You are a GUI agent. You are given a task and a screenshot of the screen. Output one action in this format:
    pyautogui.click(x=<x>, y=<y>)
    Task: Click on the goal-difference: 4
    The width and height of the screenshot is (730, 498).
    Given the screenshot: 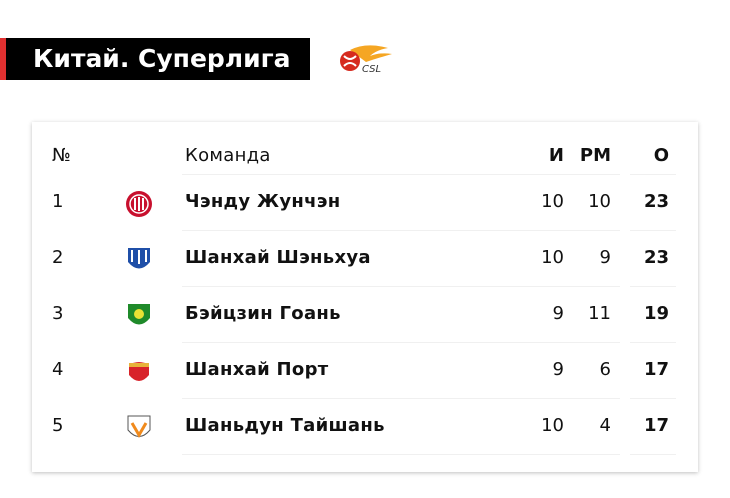 What is the action you would take?
    pyautogui.click(x=605, y=425)
    